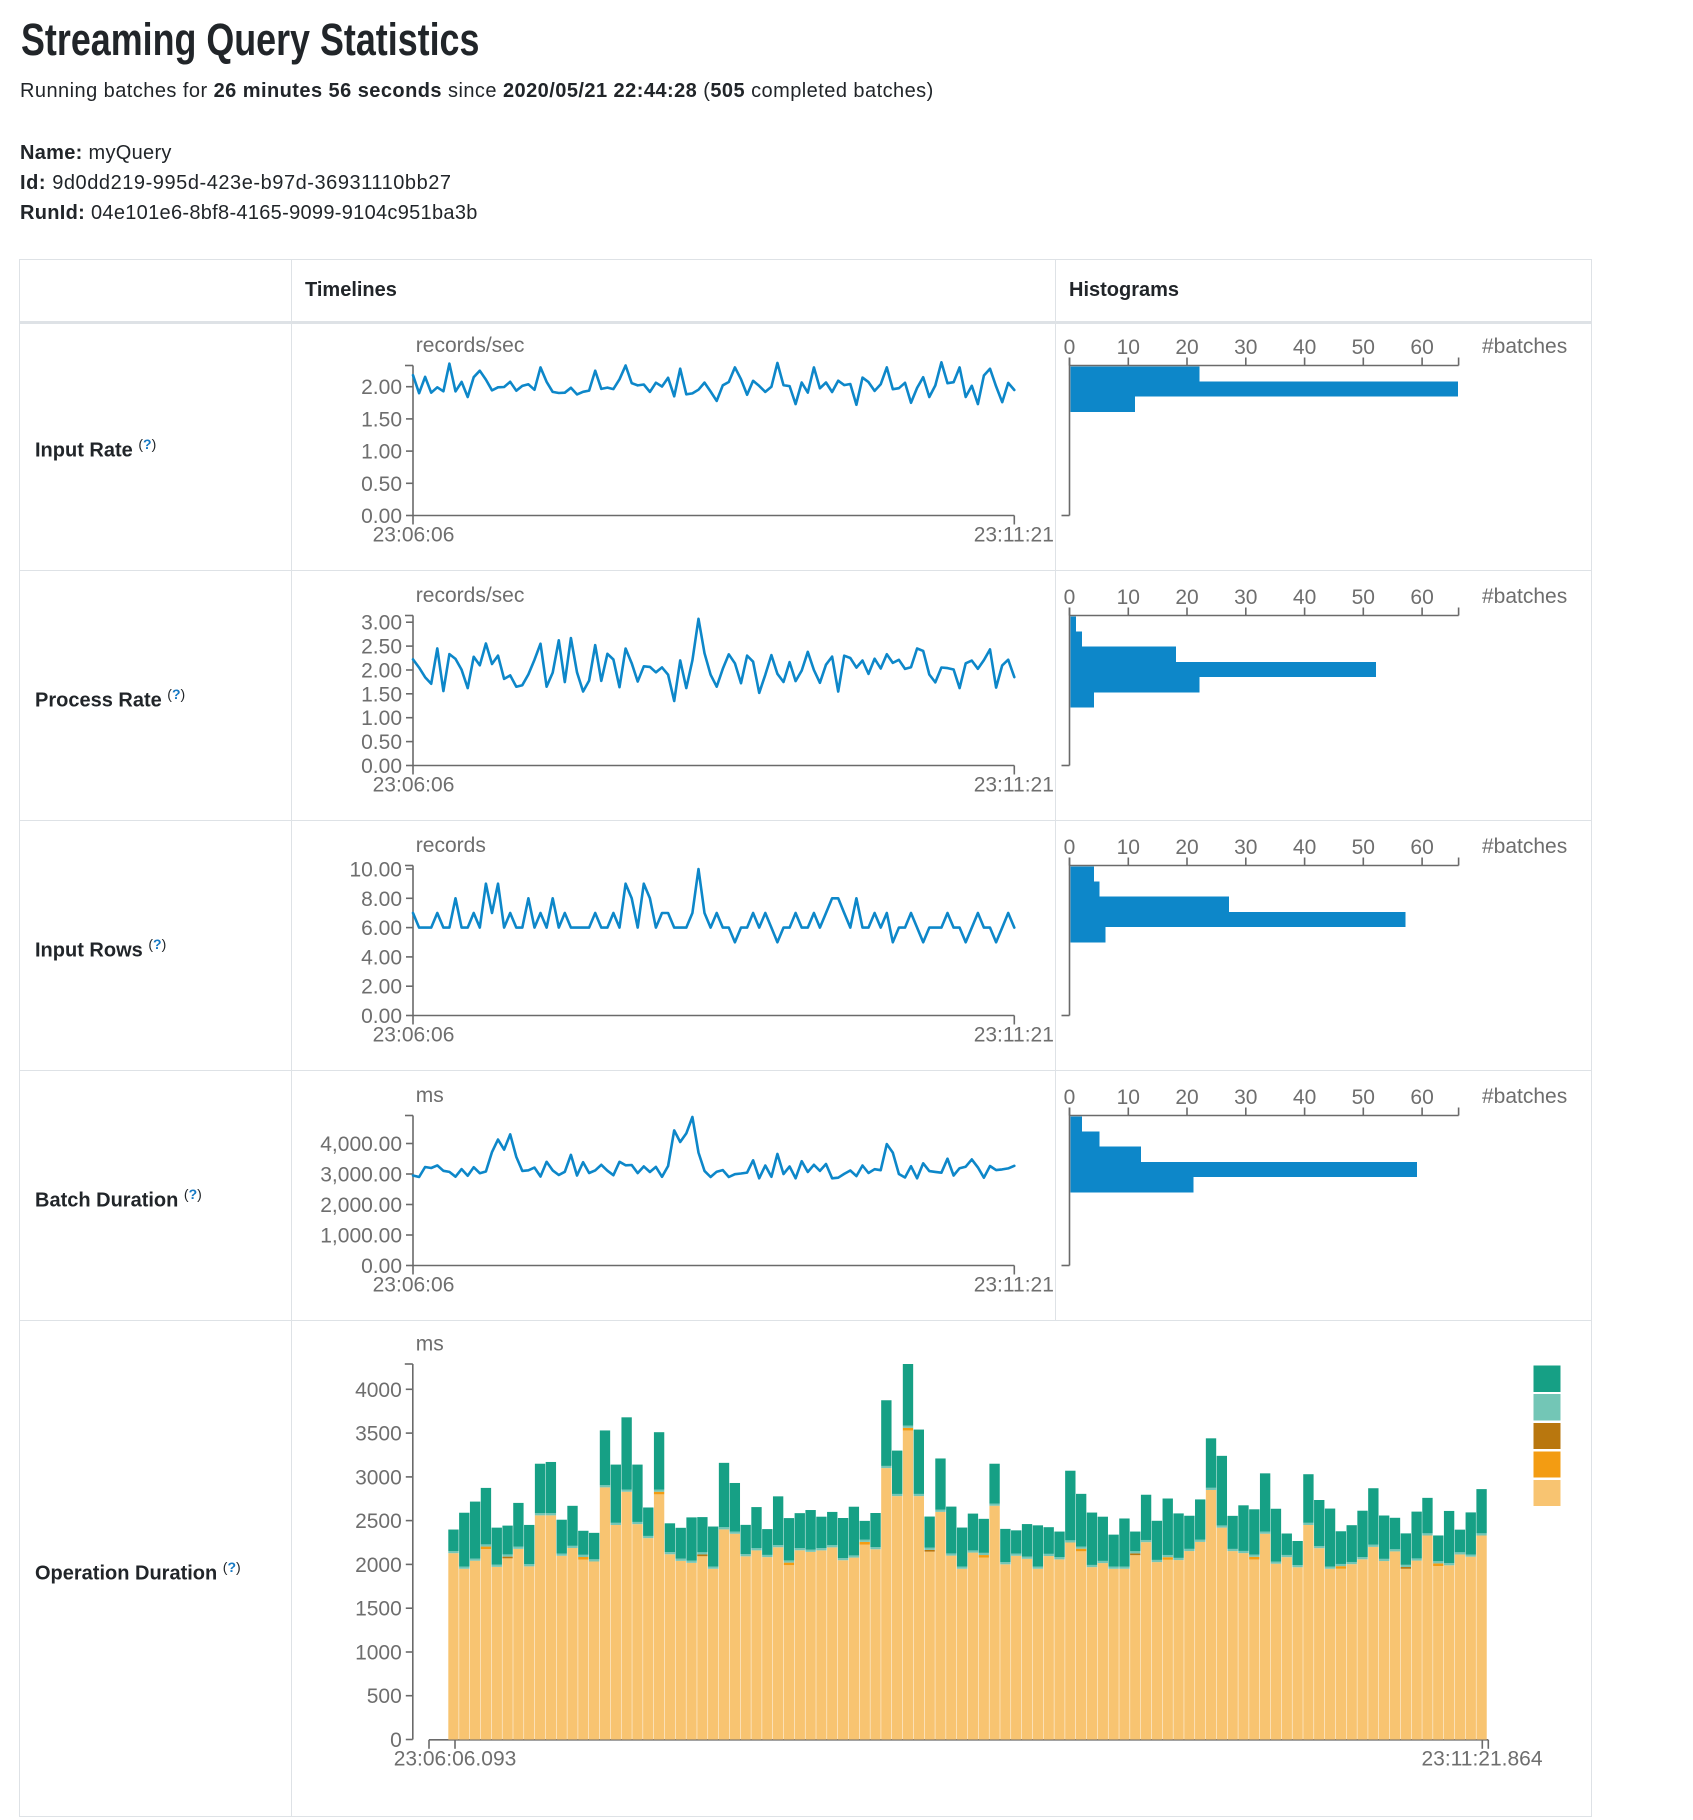 The width and height of the screenshot is (1693, 1820). What do you see at coordinates (381, 647) in the screenshot?
I see `svg-text: 2.50` at bounding box center [381, 647].